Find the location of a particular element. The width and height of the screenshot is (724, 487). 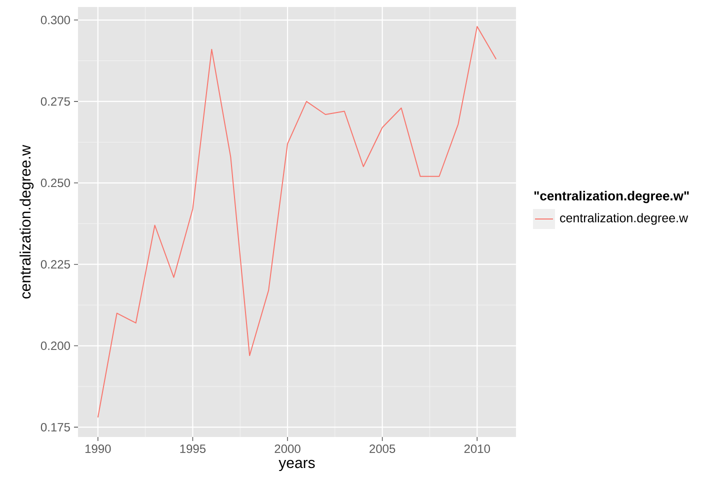

x-axis-title: years is located at coordinates (296, 466).